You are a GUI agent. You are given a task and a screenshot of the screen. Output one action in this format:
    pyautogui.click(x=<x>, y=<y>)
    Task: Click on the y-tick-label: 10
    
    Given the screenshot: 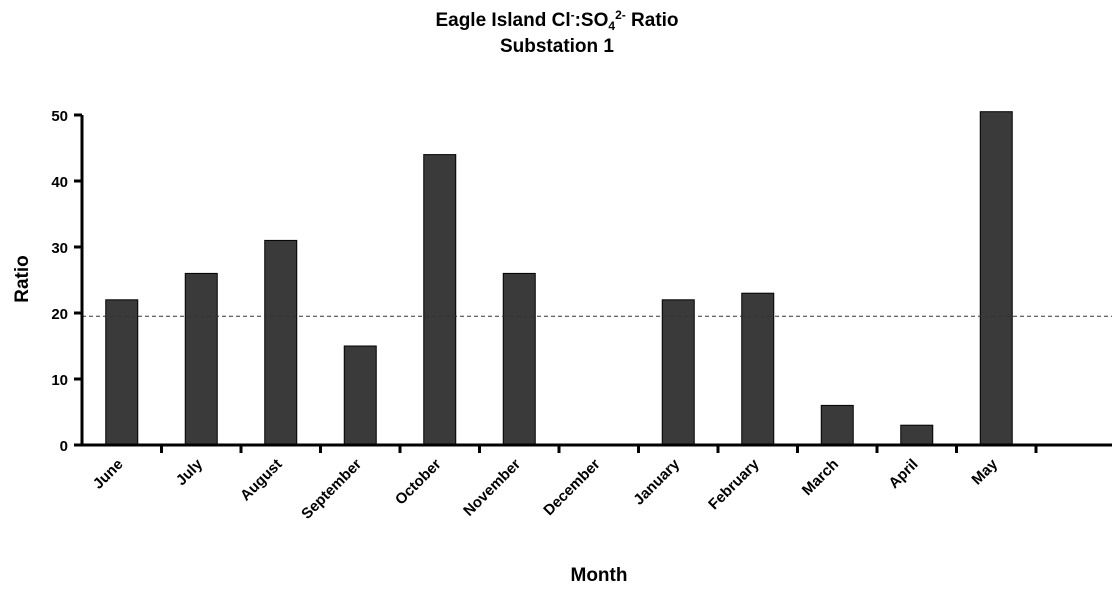 What is the action you would take?
    pyautogui.click(x=59, y=380)
    